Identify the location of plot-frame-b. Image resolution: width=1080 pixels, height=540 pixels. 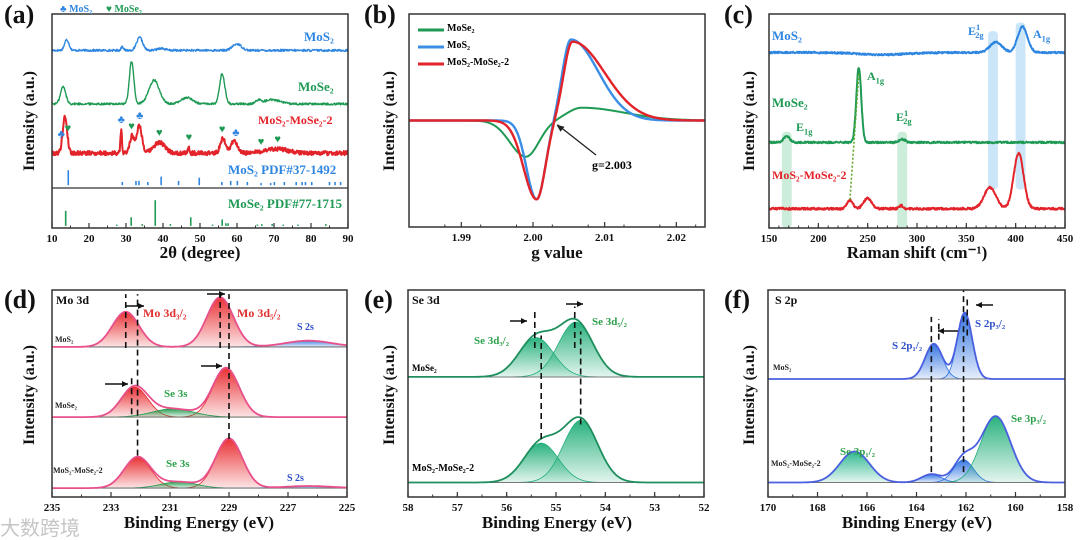
(557, 120).